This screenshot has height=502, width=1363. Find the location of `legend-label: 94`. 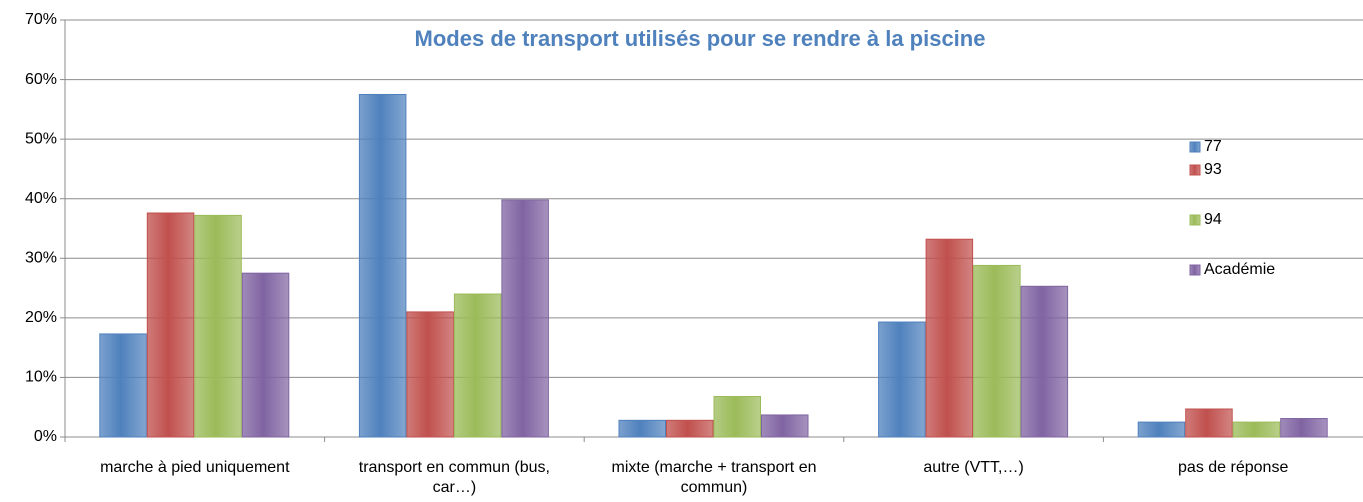

legend-label: 94 is located at coordinates (1213, 219).